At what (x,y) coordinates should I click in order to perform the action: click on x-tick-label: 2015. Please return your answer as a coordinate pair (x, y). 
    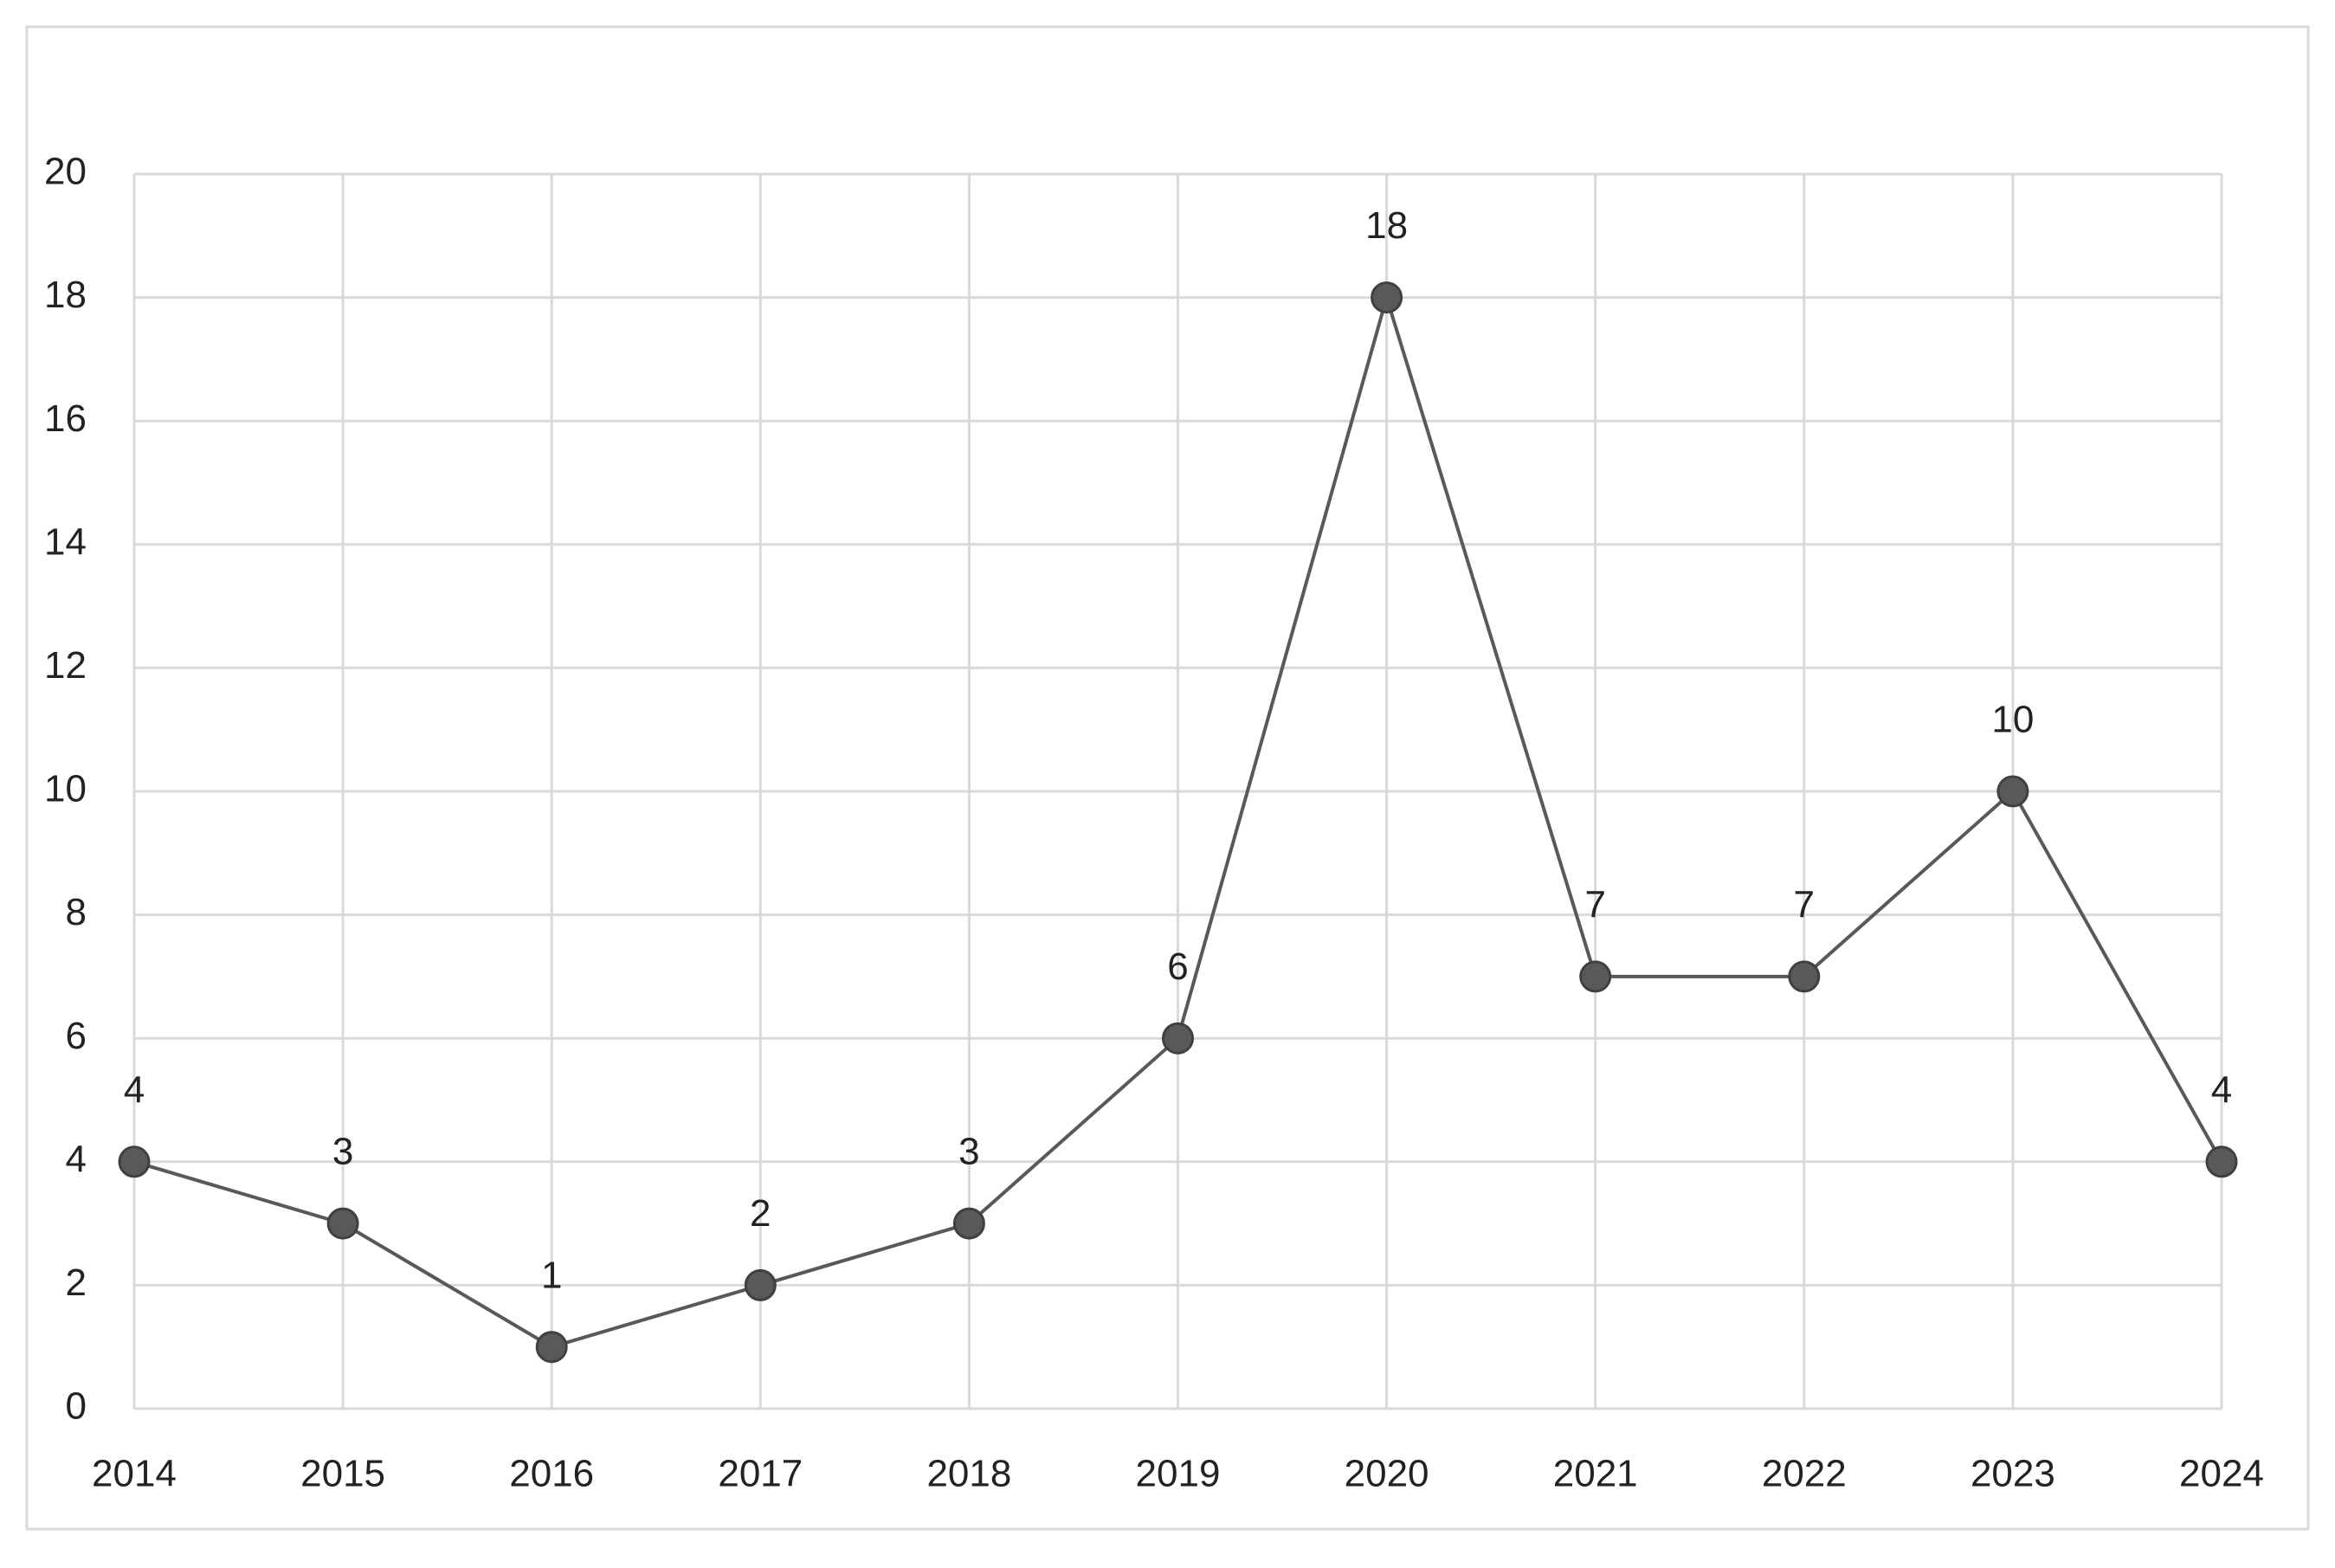
    Looking at the image, I should click on (342, 1474).